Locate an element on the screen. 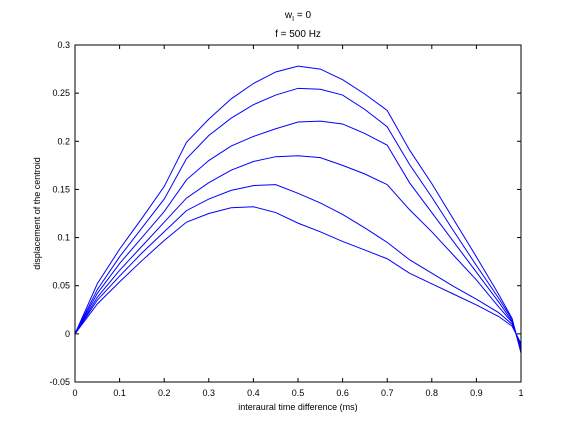  x-tick-label: 0.7 is located at coordinates (387, 393).